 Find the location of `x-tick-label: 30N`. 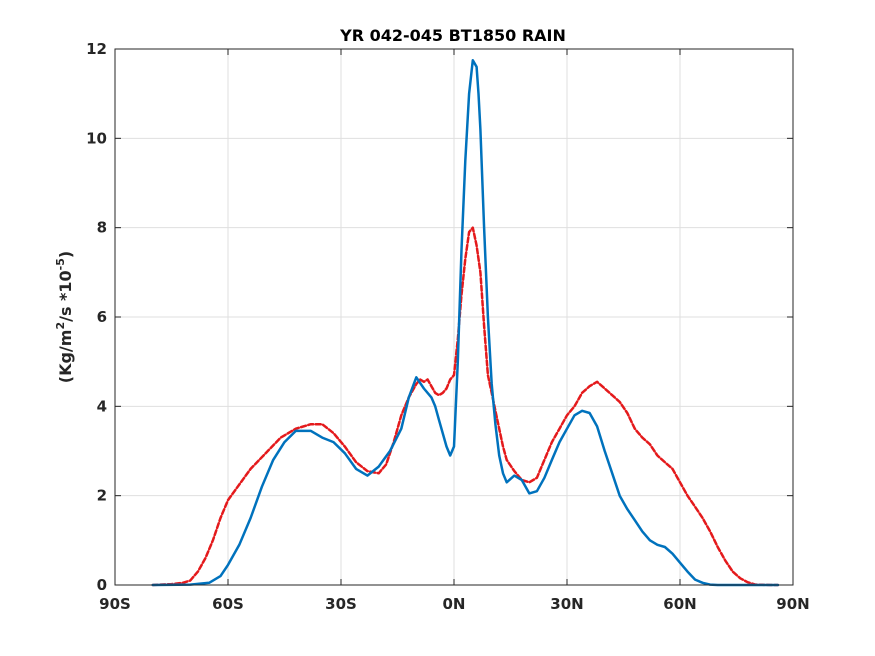

x-tick-label: 30N is located at coordinates (566, 604).